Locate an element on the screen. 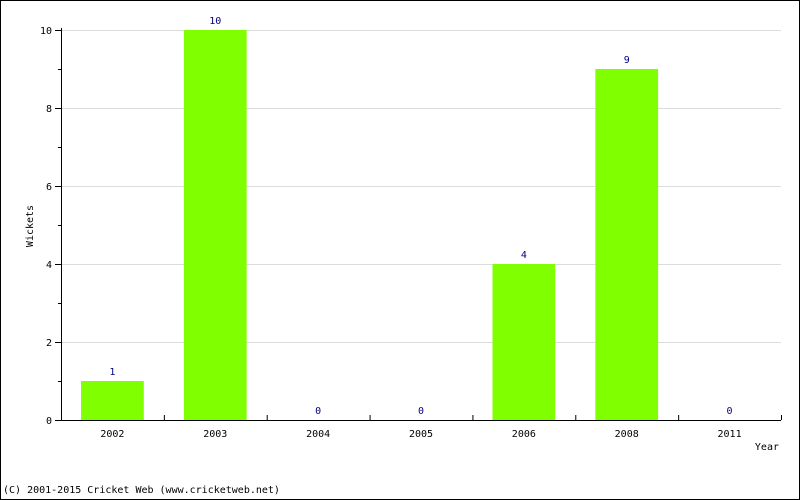  y-tick-label: 10 is located at coordinates (46, 31).